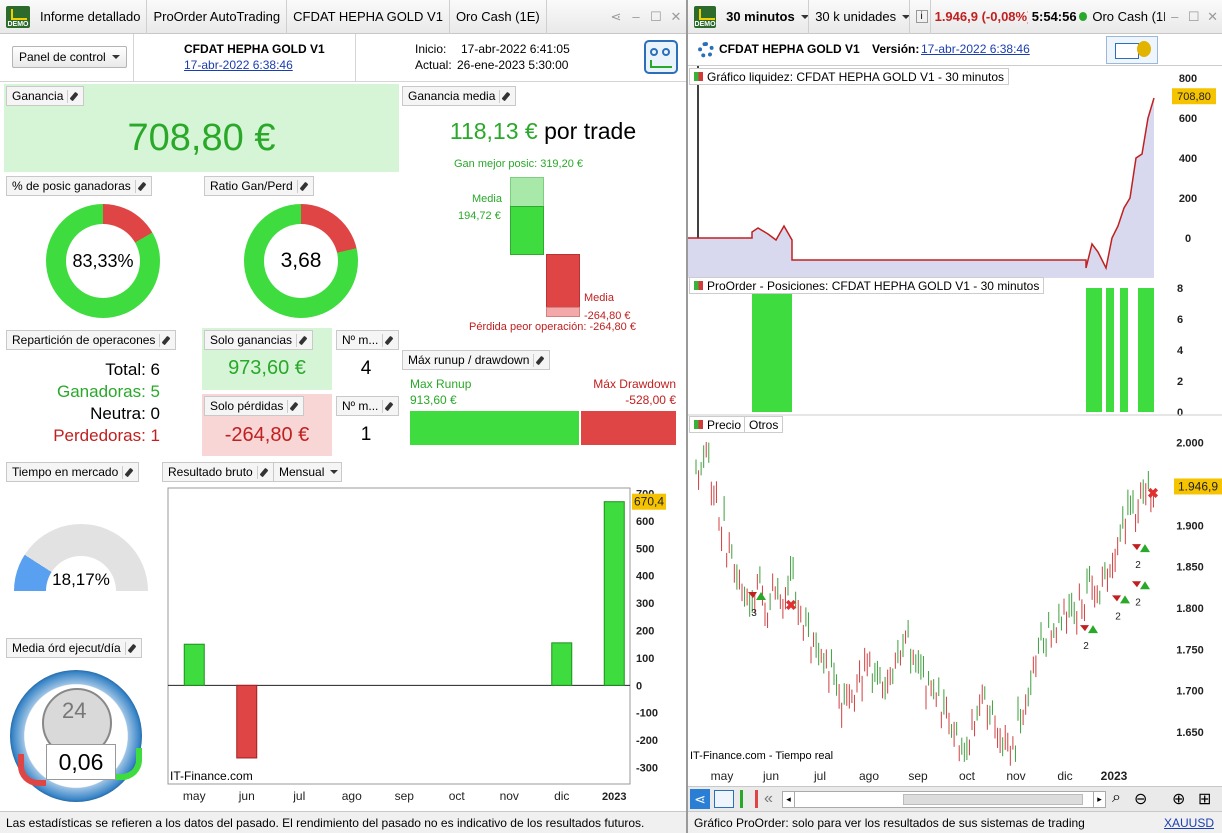 Image resolution: width=1222 pixels, height=833 pixels. Describe the element at coordinates (687, 416) in the screenshot. I see `panel-divider` at that location.